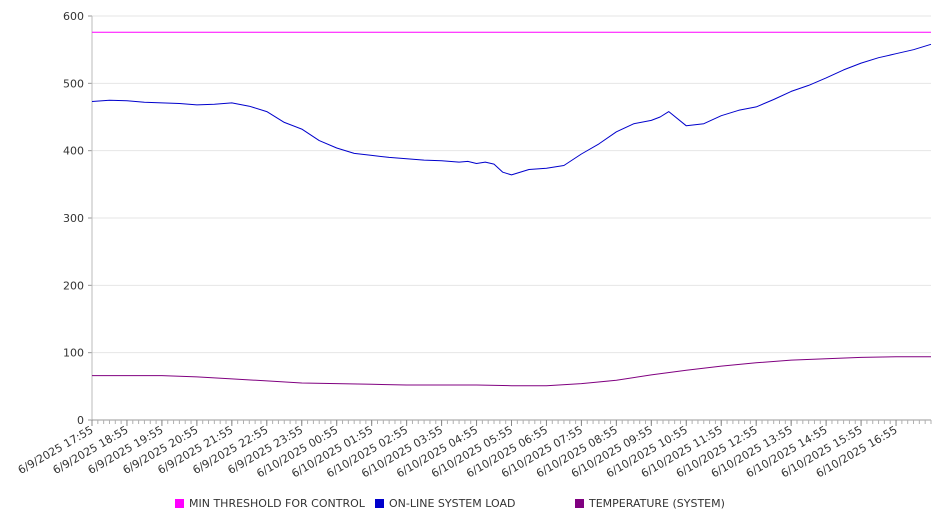 Image resolution: width=946 pixels, height=526 pixels. Describe the element at coordinates (73, 16) in the screenshot. I see `y-tick-label-600: 600` at that location.